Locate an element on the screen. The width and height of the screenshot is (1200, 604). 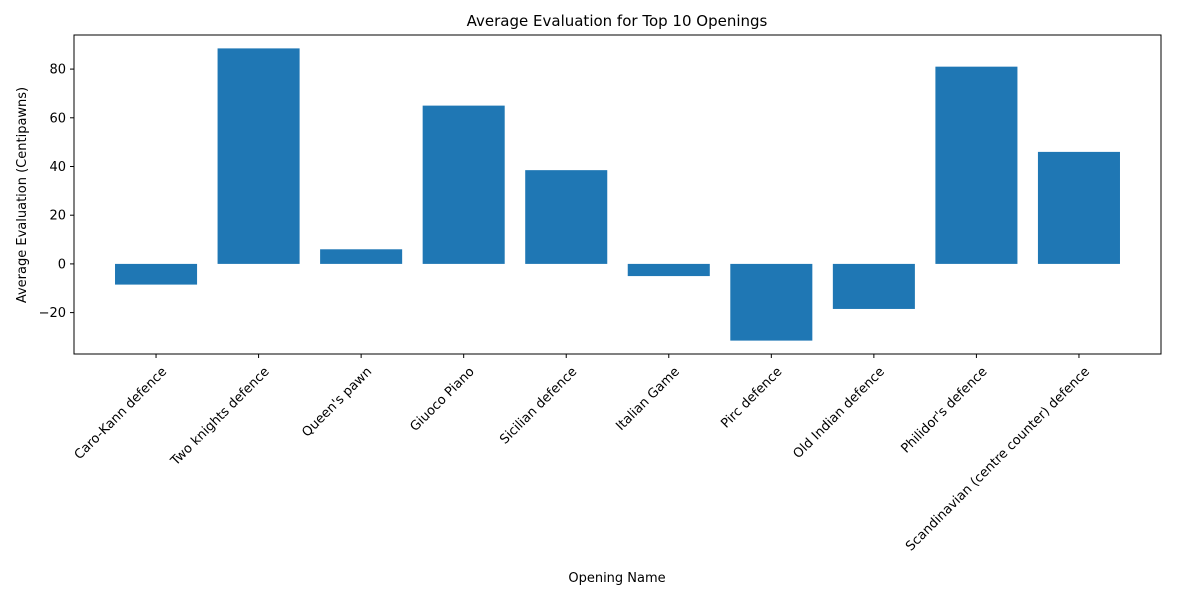
y-axis-title: Average Evaluation (Centipawns) is located at coordinates (22, 195).